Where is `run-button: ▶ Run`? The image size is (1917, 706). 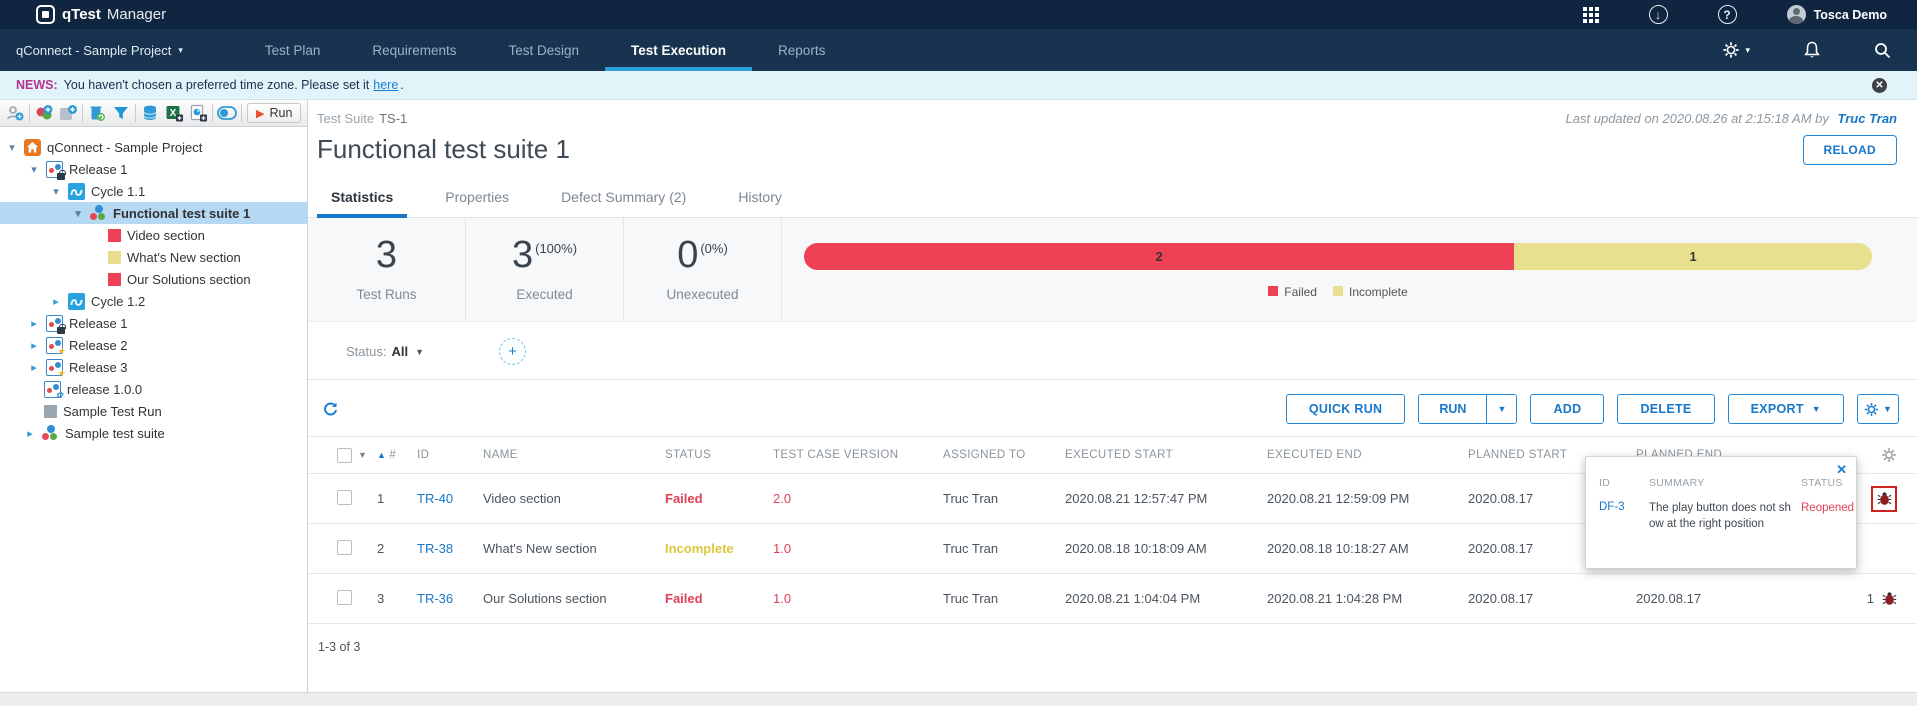
run-button: ▶ Run is located at coordinates (274, 113).